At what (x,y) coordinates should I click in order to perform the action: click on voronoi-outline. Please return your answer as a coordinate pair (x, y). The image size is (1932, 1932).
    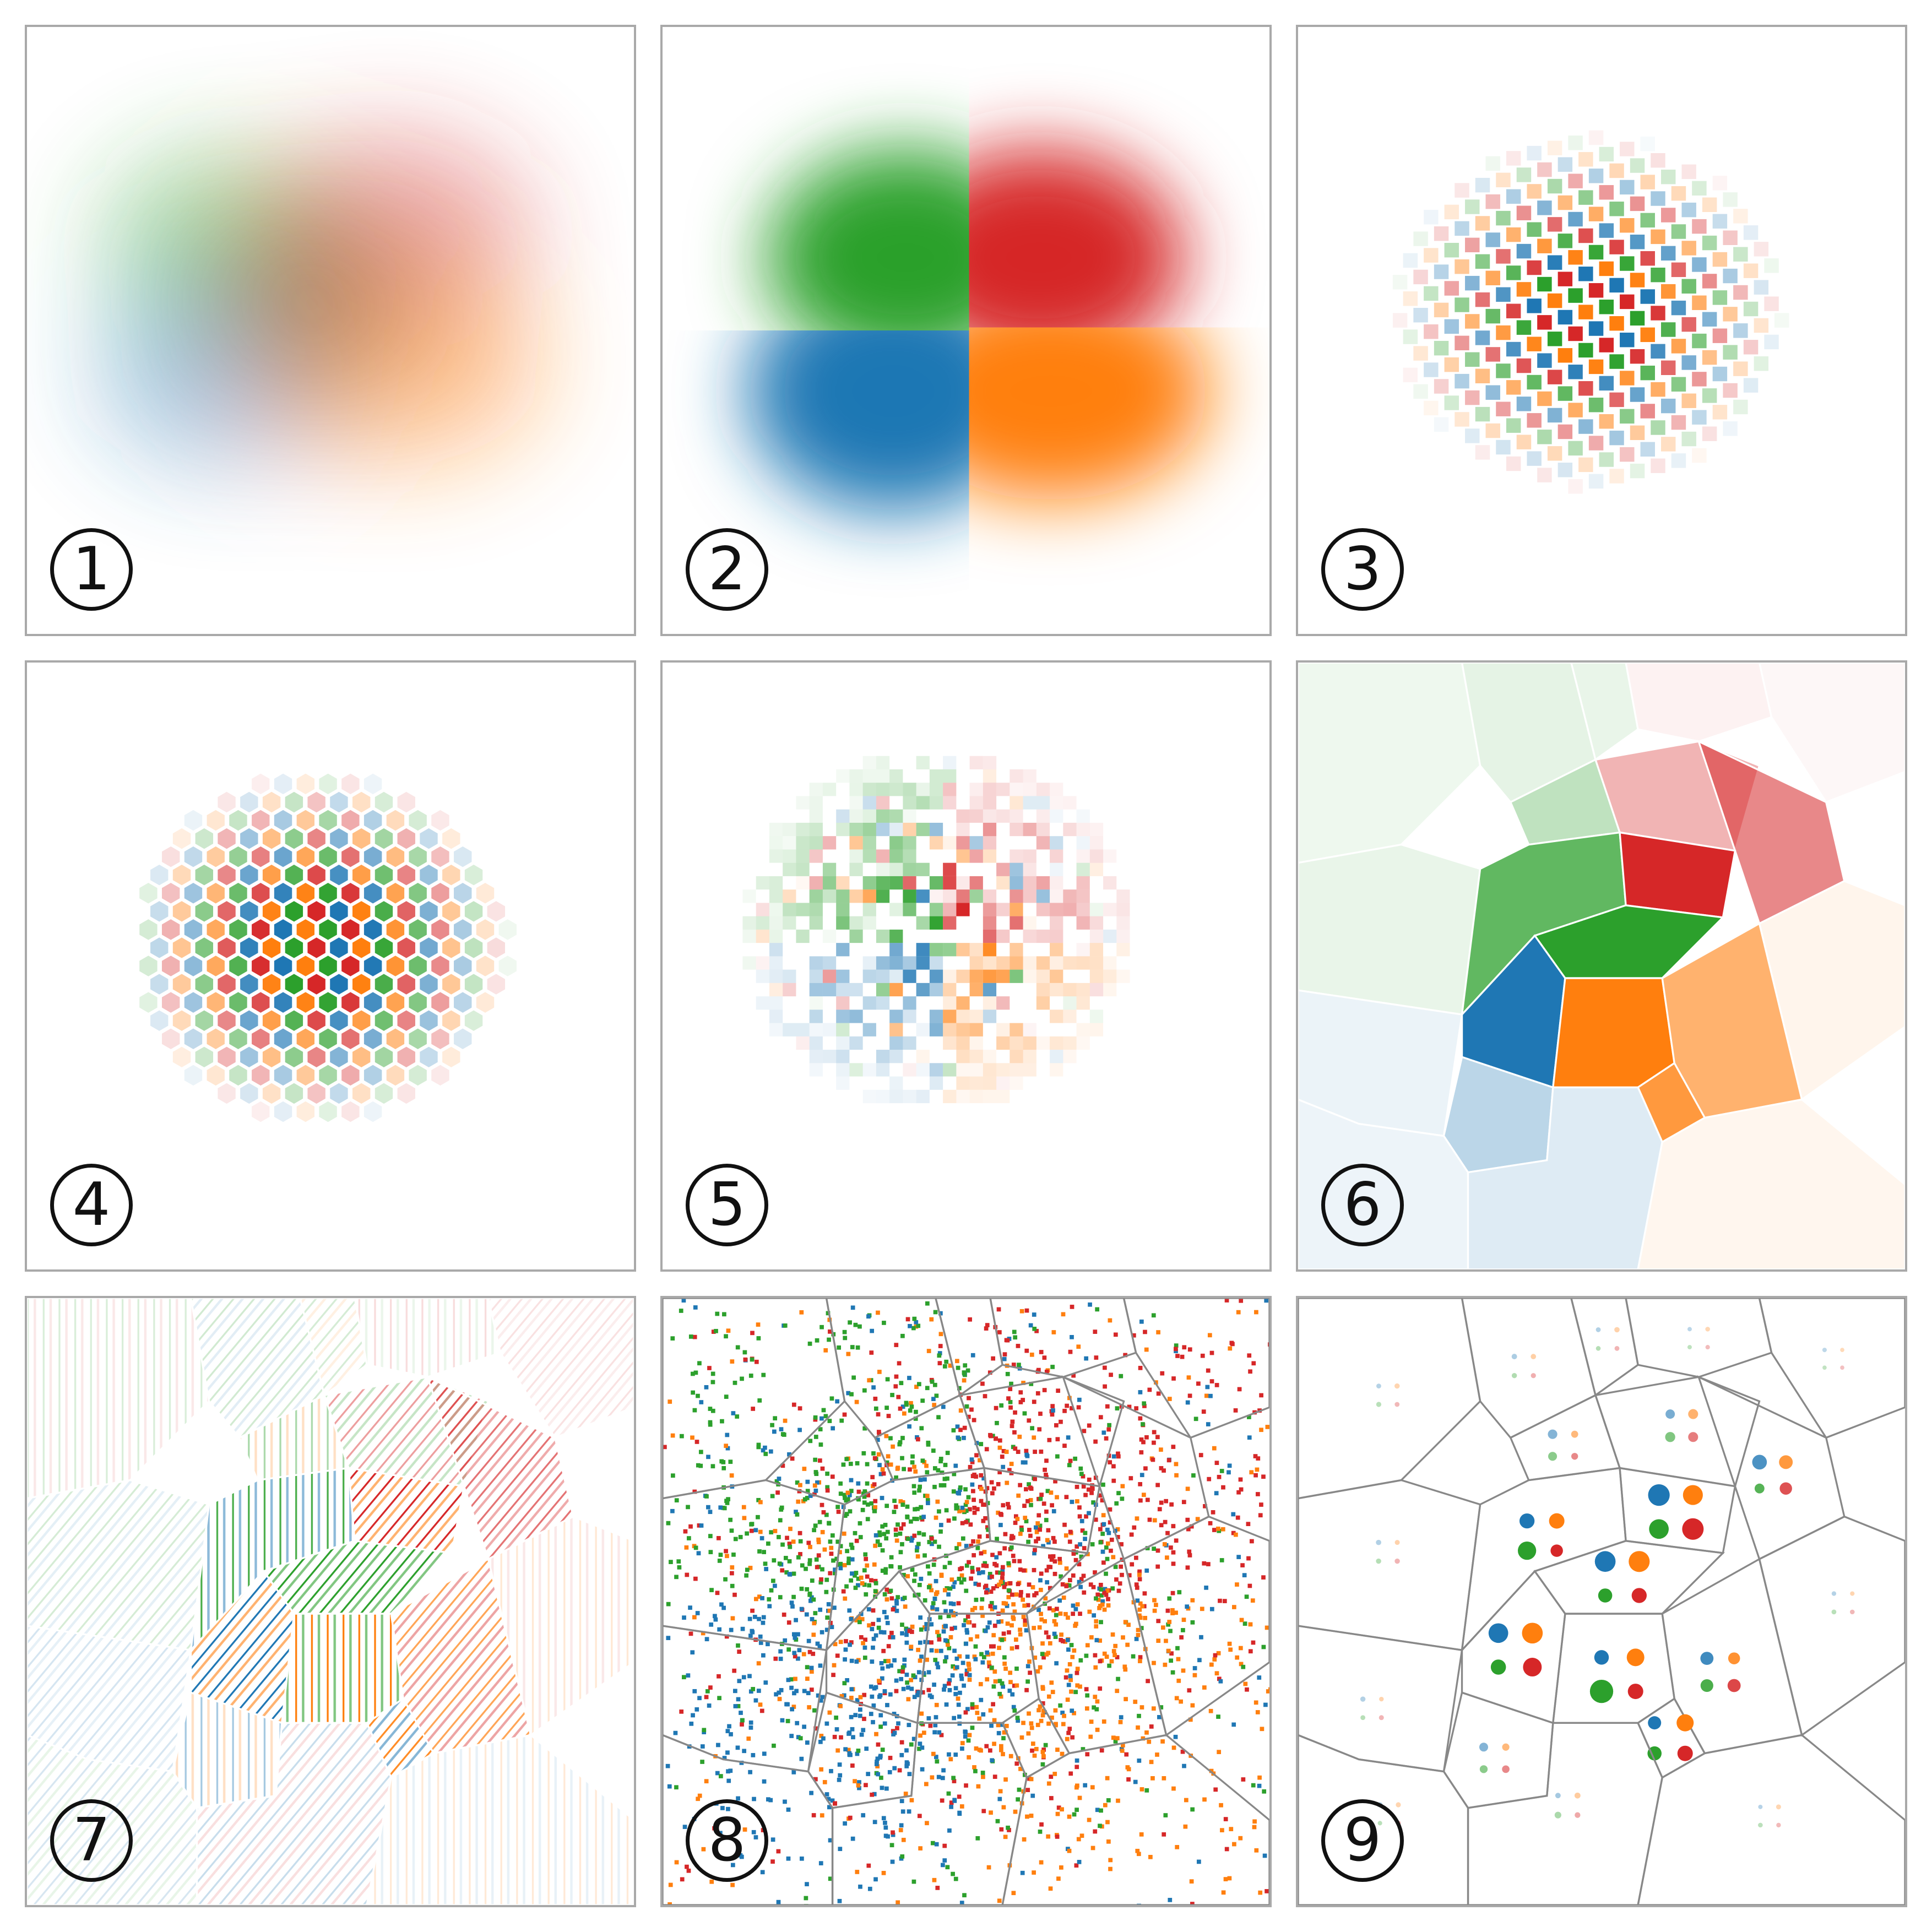
    Looking at the image, I should click on (1771, 1468).